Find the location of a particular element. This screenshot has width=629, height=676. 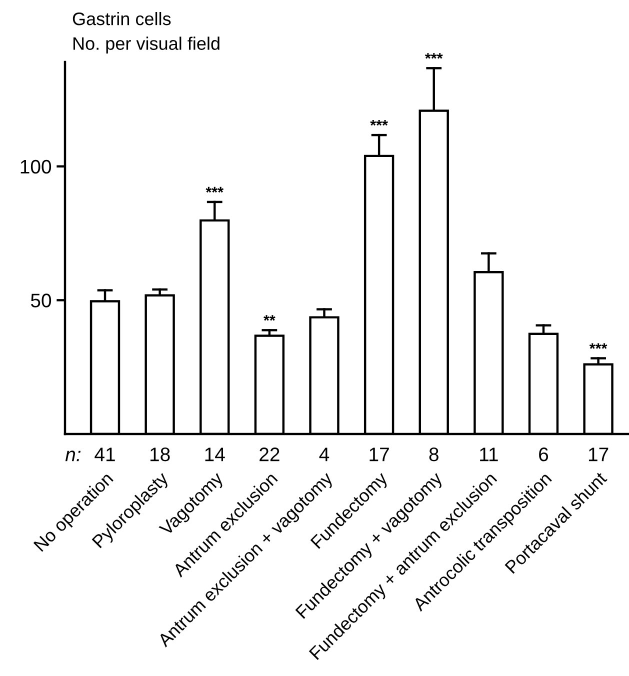

y-tick-label: 50 is located at coordinates (41, 301).